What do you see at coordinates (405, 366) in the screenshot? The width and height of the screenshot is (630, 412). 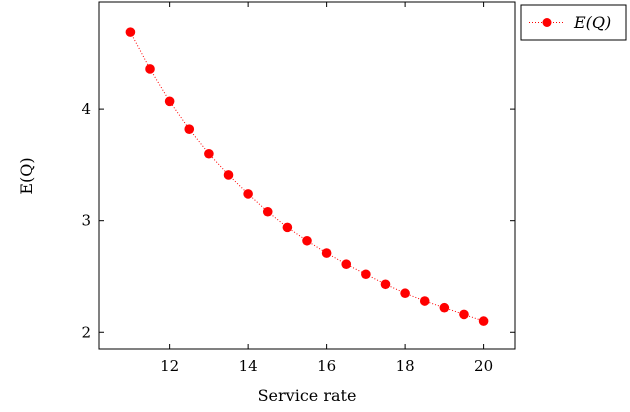 I see `x-tick-label: 18` at bounding box center [405, 366].